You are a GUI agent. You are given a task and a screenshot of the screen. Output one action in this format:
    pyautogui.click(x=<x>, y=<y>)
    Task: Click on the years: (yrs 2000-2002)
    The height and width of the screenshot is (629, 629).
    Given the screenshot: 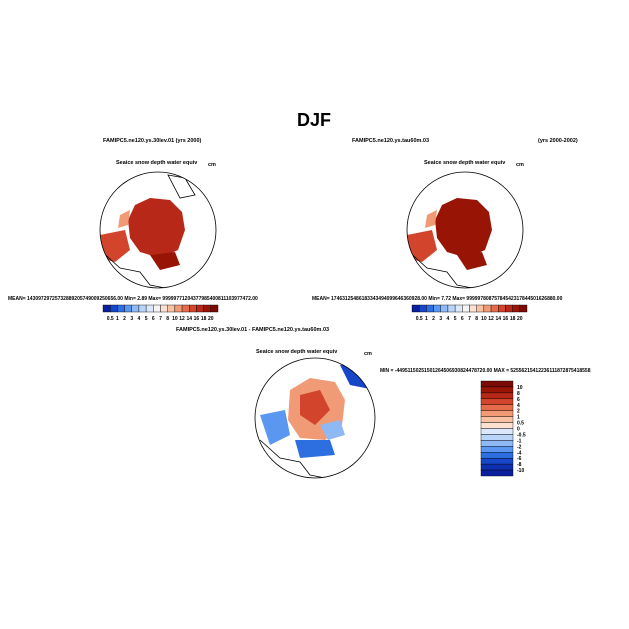 What is the action you would take?
    pyautogui.click(x=558, y=141)
    